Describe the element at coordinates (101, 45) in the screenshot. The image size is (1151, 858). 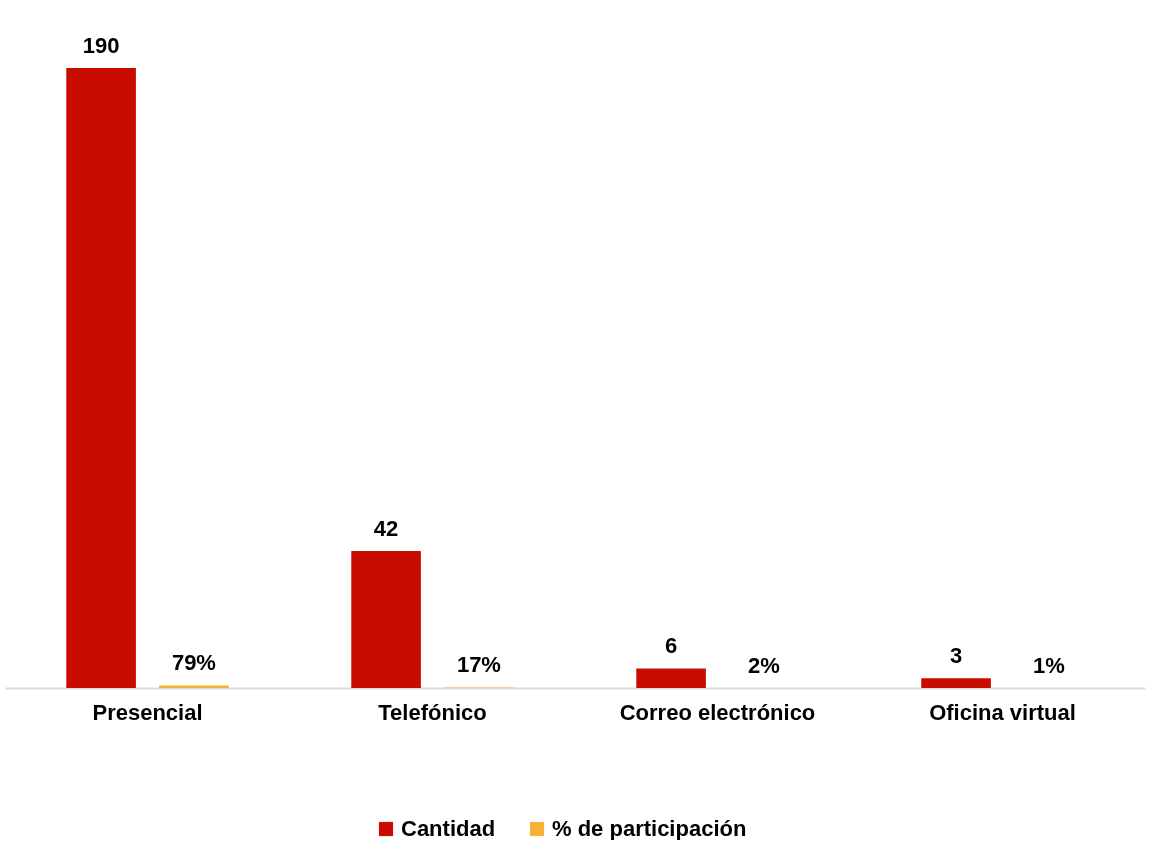
I see `data-label: 190` at that location.